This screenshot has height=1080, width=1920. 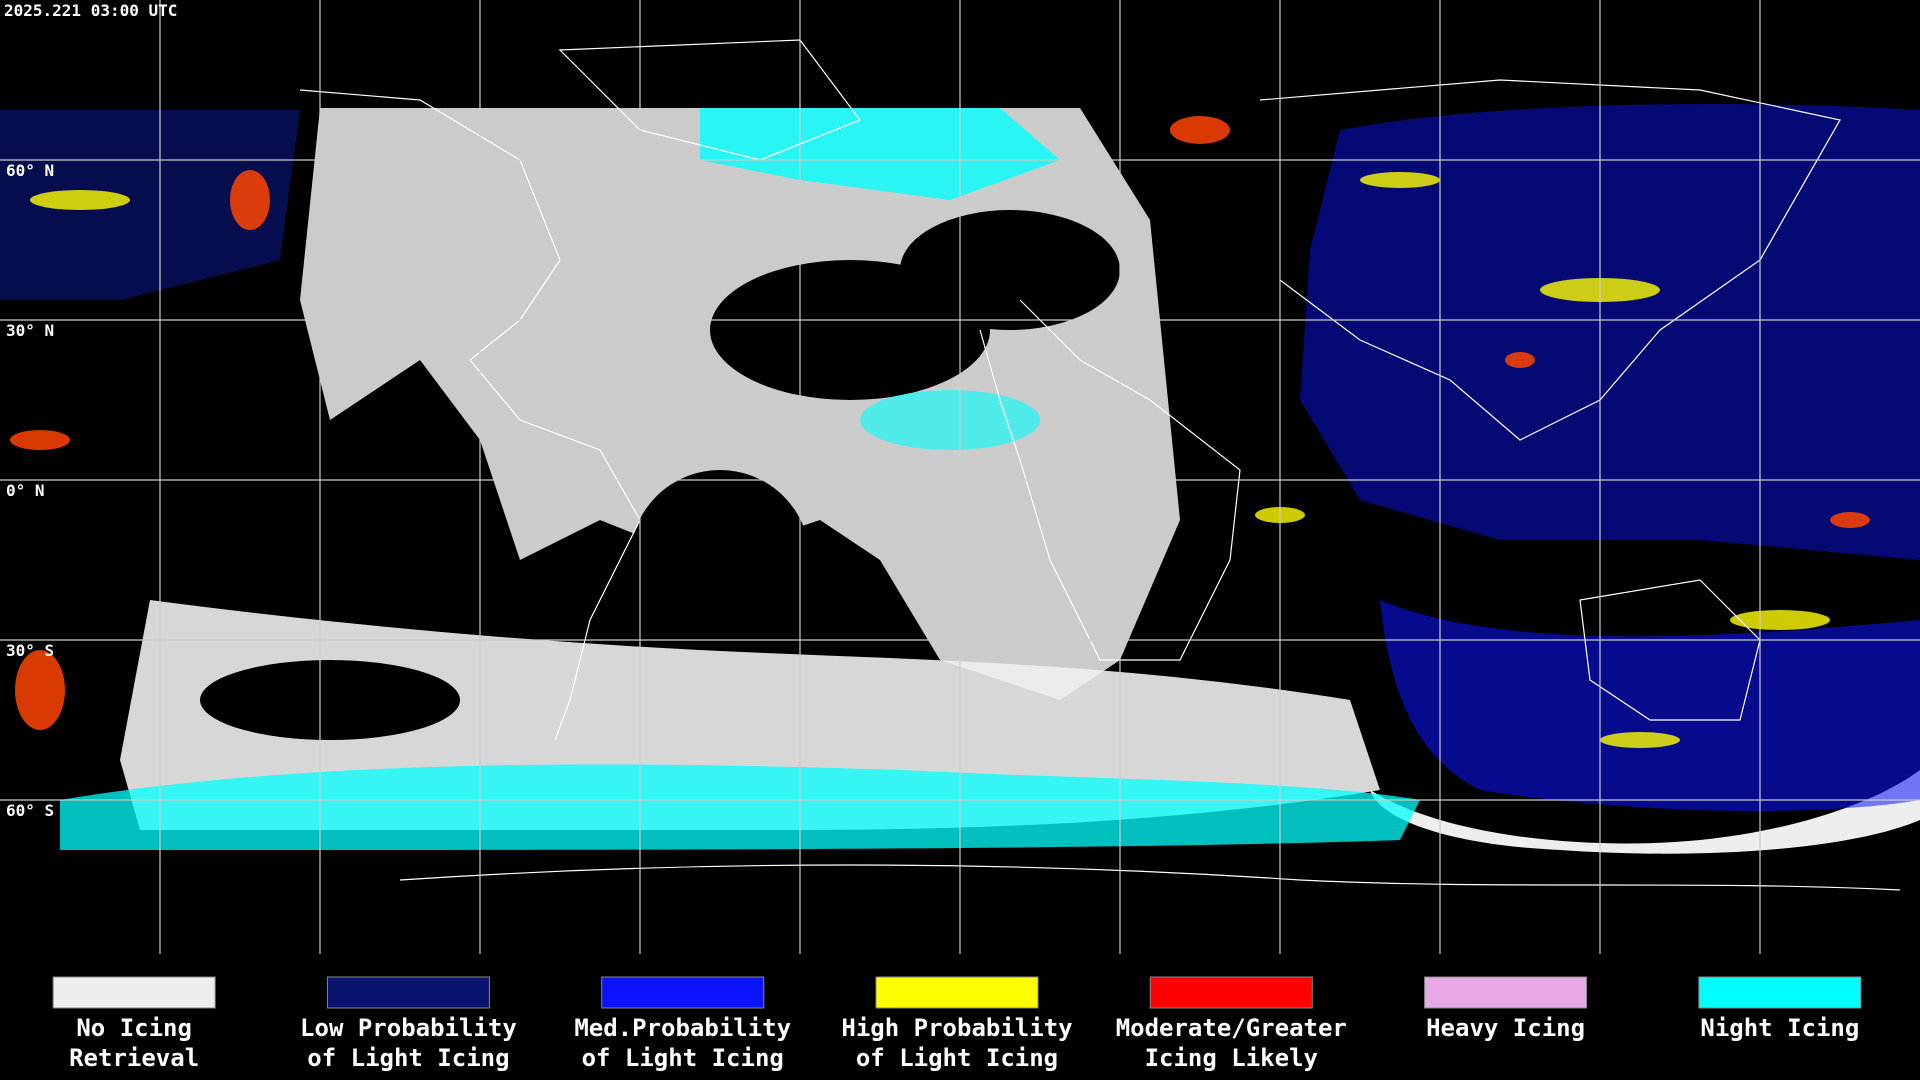 What do you see at coordinates (30, 170) in the screenshot?
I see `latitude-label: 60° N` at bounding box center [30, 170].